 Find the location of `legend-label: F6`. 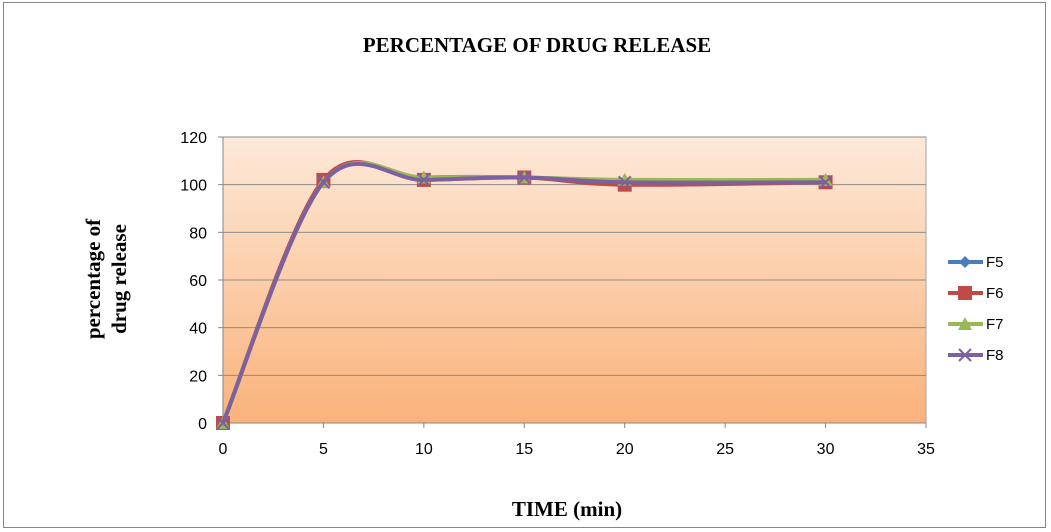

legend-label: F6 is located at coordinates (995, 293).